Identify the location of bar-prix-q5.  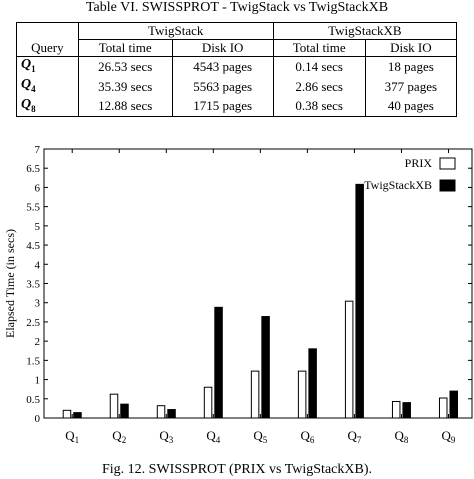
(255, 394).